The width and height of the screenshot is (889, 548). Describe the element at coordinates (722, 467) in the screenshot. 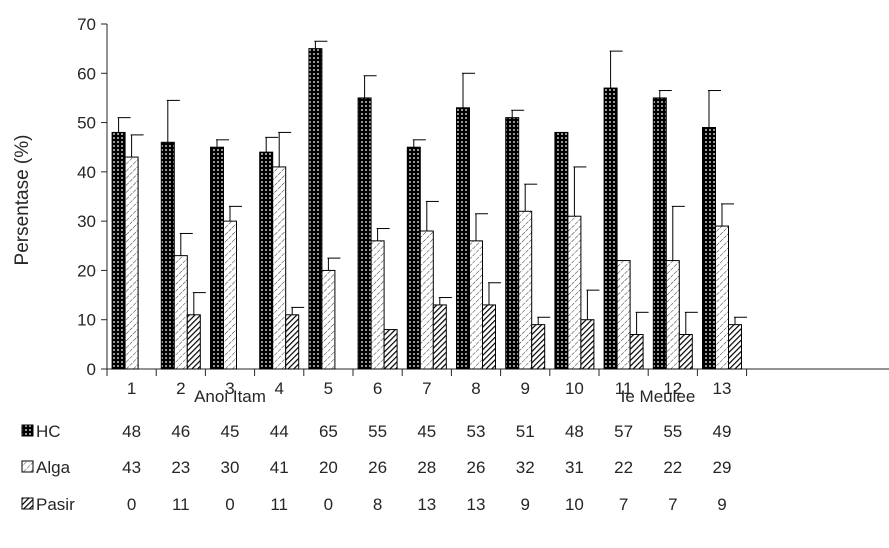

I see `table-cell: 29` at that location.